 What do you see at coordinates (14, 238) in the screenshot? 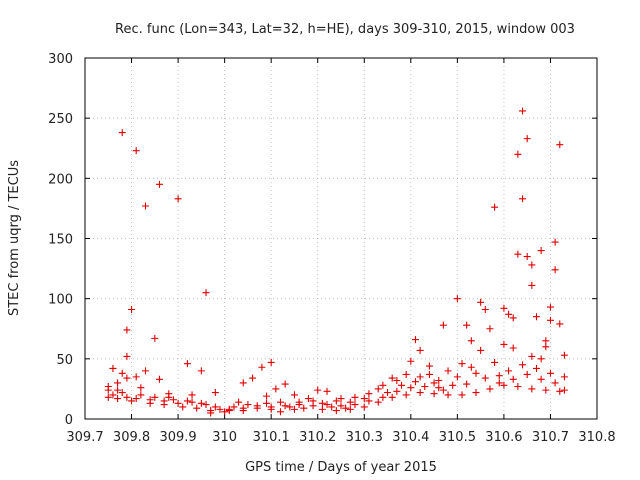
I see `y-axis-label: STEC from uqrg / TECUs` at bounding box center [14, 238].